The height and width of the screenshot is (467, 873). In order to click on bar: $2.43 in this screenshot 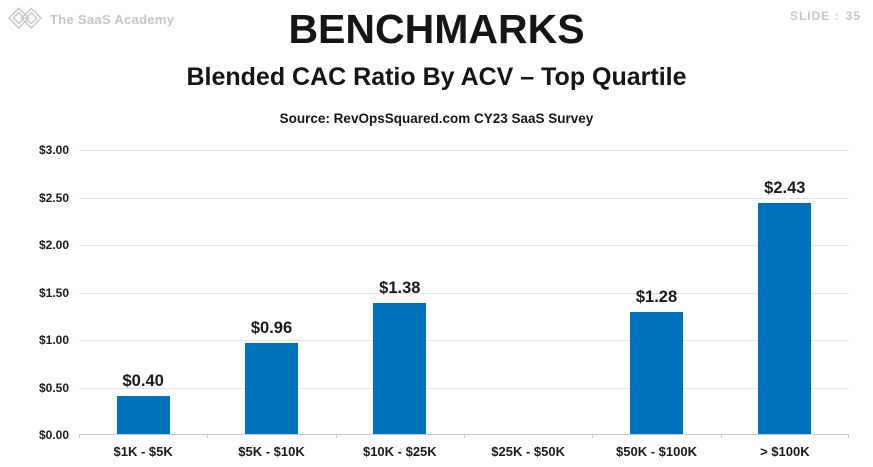, I will do `click(785, 306)`.